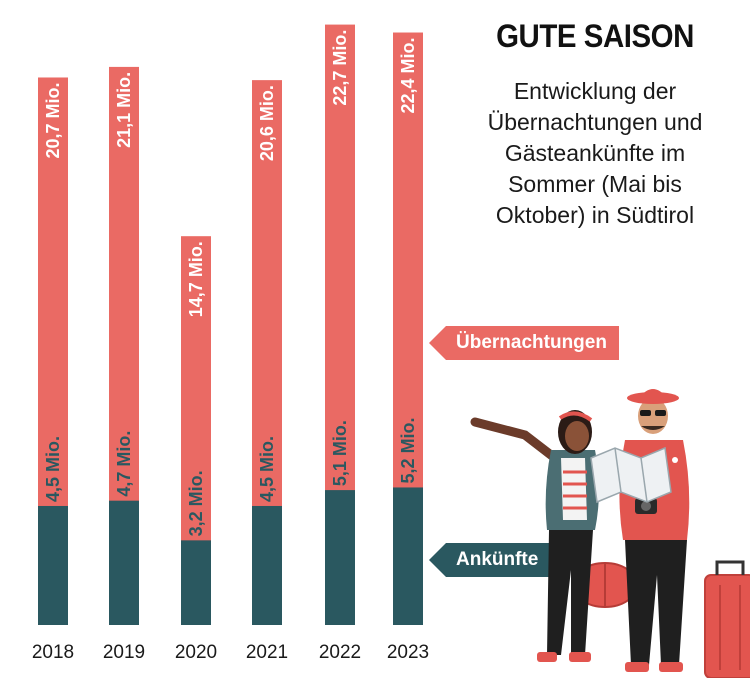 This screenshot has height=678, width=750. I want to click on x-tick-label: 2019, so click(124, 652).